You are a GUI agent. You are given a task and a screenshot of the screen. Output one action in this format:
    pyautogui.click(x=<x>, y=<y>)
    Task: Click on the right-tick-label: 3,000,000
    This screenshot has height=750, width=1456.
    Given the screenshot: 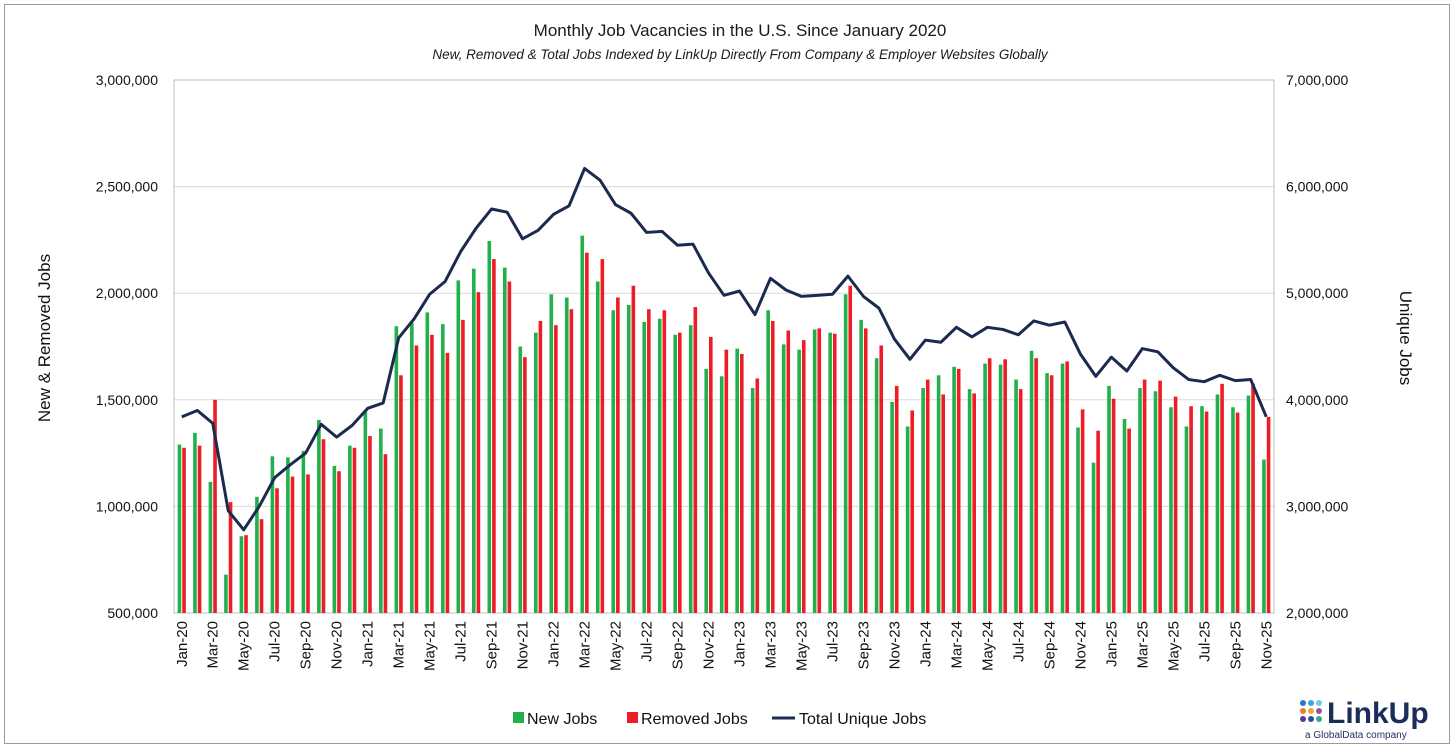 What is the action you would take?
    pyautogui.click(x=1317, y=506)
    